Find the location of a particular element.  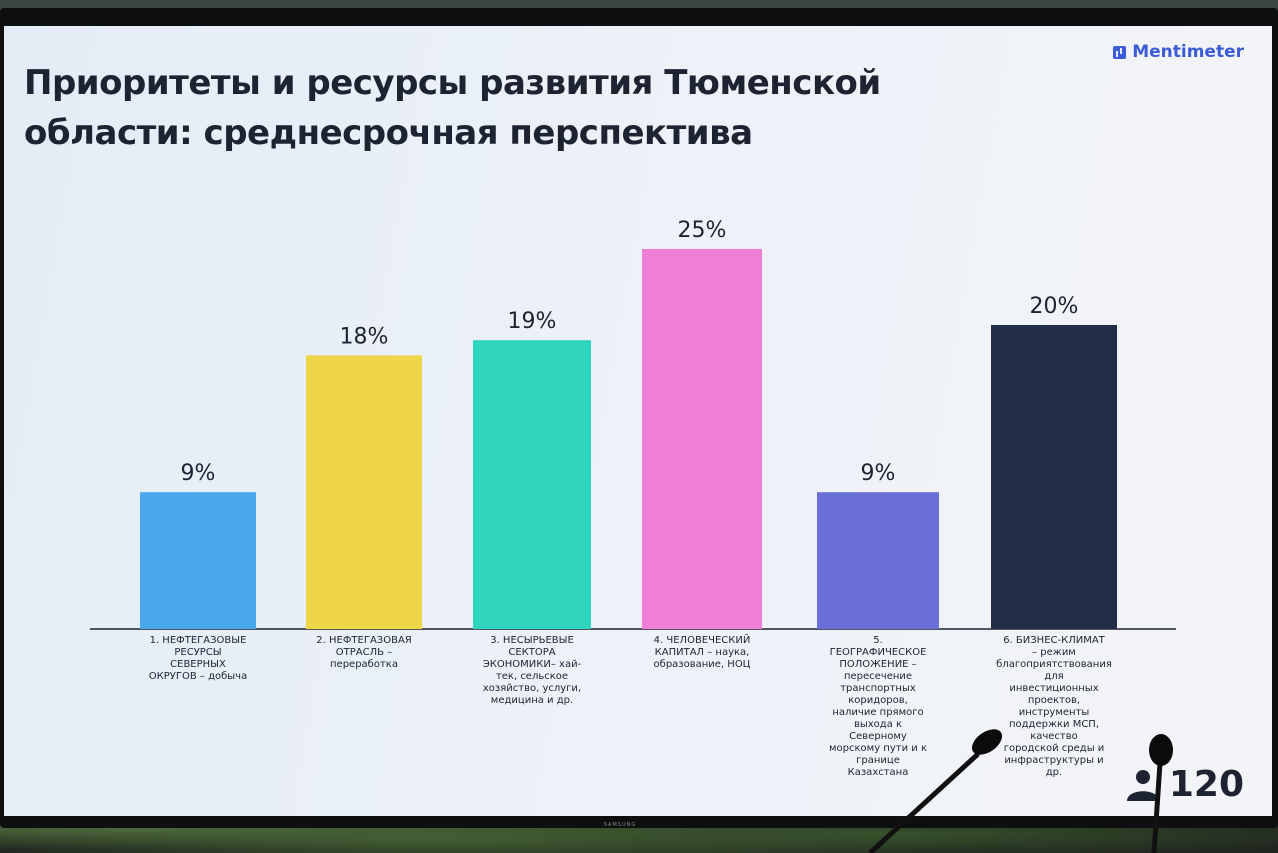

bar-value-label-1: 9% is located at coordinates (198, 473).